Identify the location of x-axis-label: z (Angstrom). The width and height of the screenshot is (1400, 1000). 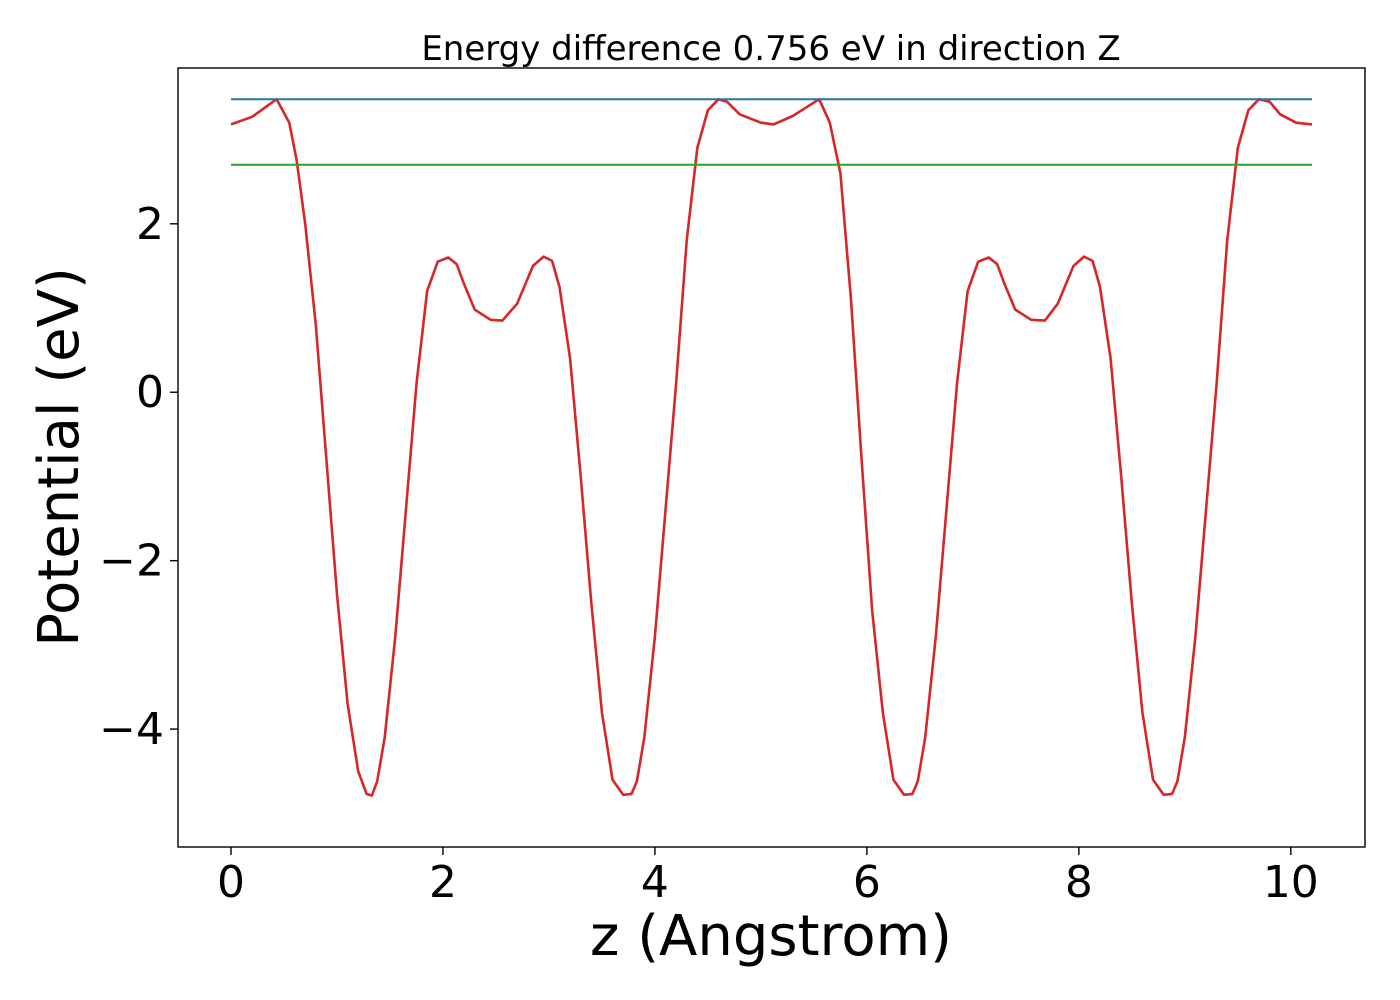
(771, 936).